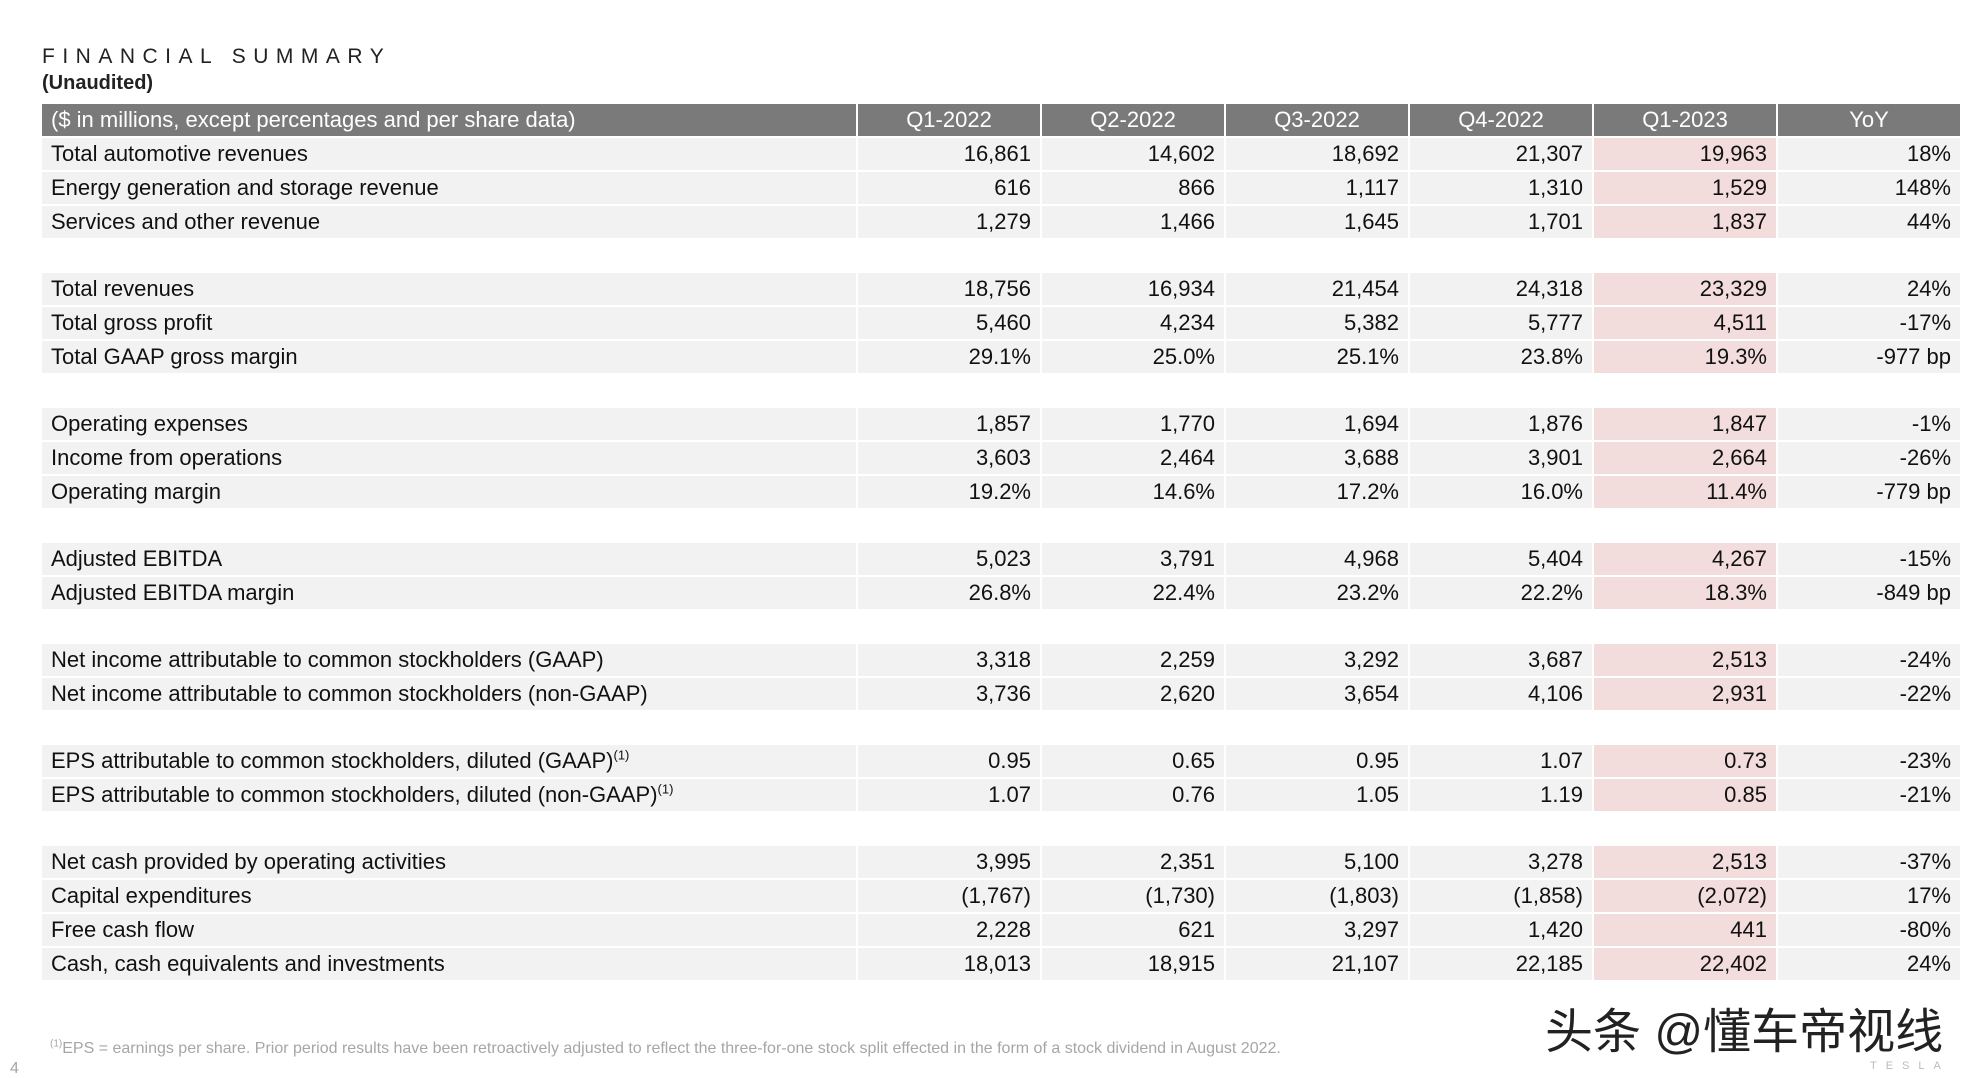  I want to click on row-label-text: Energy generation and storage revenue, so click(245, 187).